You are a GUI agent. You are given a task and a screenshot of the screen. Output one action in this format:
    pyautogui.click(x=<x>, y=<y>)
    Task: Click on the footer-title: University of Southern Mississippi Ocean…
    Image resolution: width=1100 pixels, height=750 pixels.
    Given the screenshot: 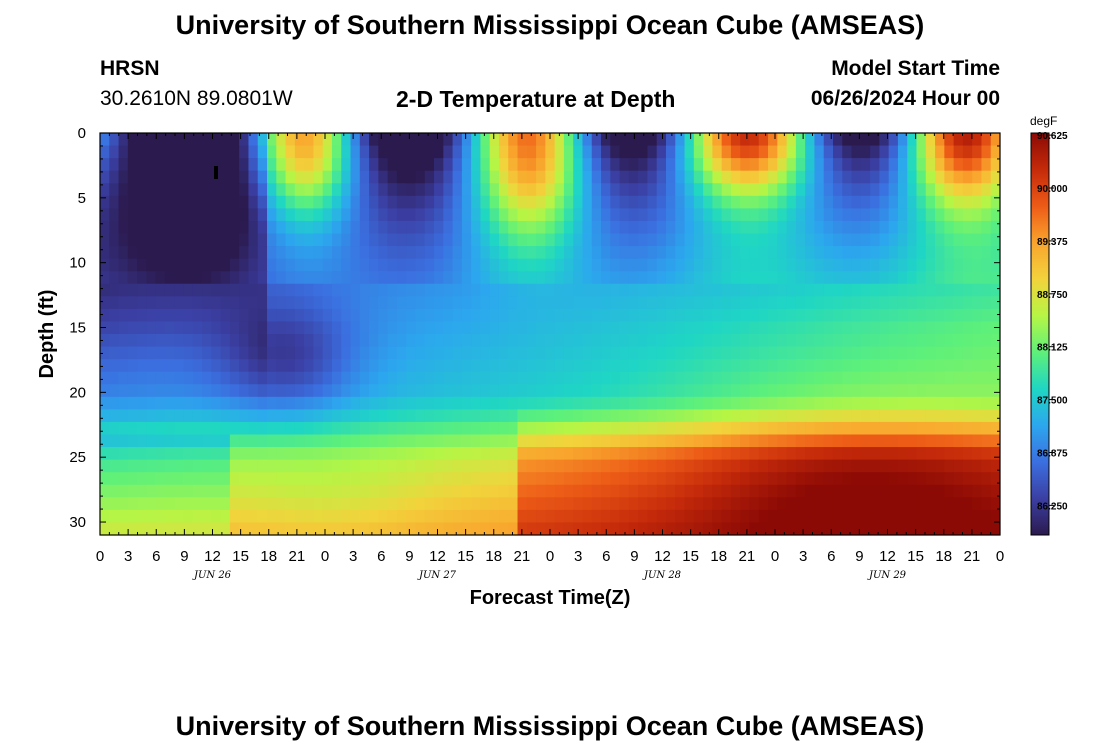 What is the action you would take?
    pyautogui.click(x=550, y=726)
    